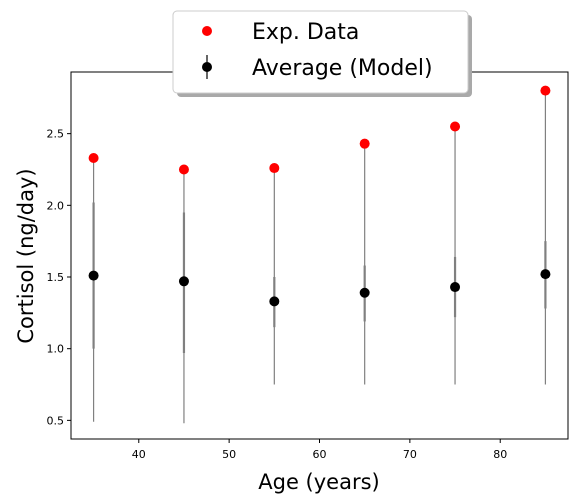 The image size is (577, 504). I want to click on y-axis-ticks: 0.5 1.0 1.5 2.0 2.5, so click(59, 277).